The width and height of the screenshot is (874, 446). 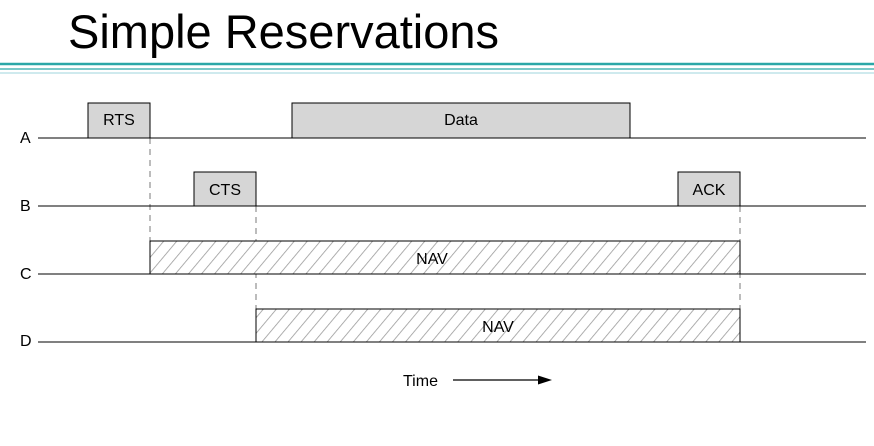 What do you see at coordinates (25, 138) in the screenshot?
I see `station-label-a: A` at bounding box center [25, 138].